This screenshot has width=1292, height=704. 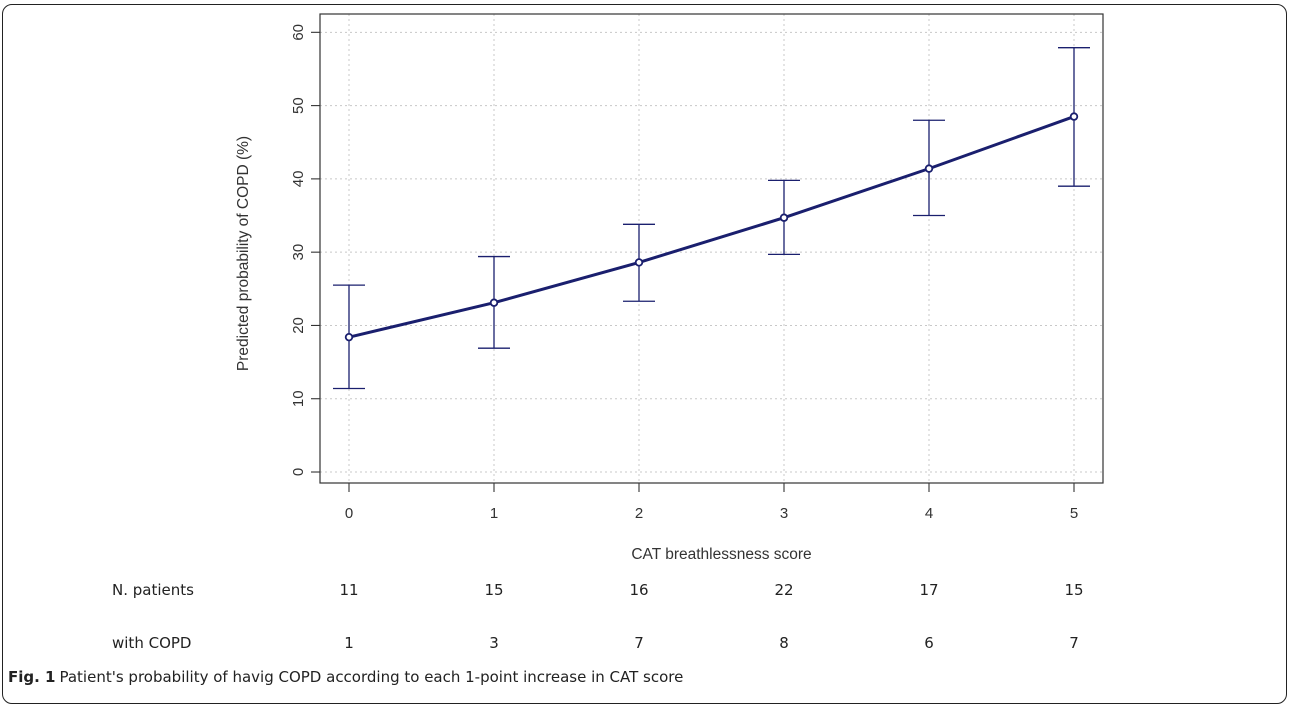 I want to click on table-cell: 22, so click(x=783, y=590).